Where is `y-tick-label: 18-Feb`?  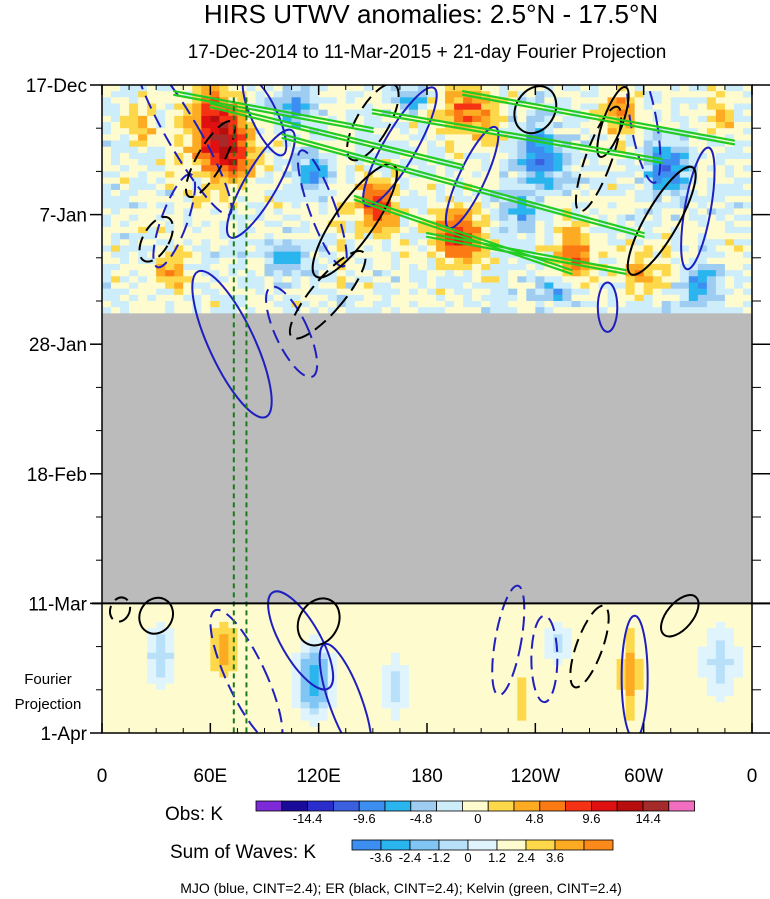
y-tick-label: 18-Feb is located at coordinates (57, 475).